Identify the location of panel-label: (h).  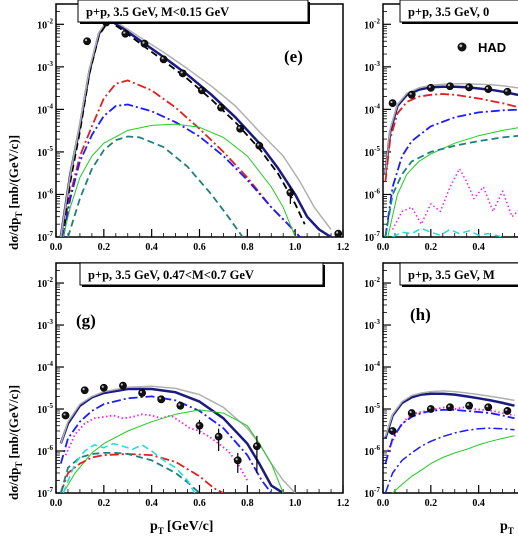
(420, 314).